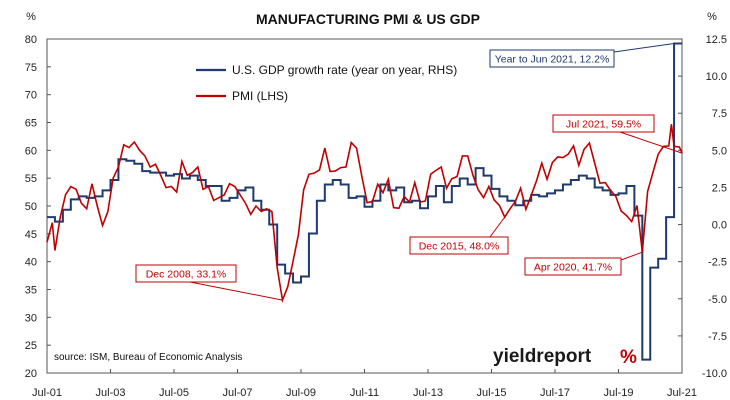 This screenshot has height=400, width=730. I want to click on left-tick-label: 55, so click(31, 179).